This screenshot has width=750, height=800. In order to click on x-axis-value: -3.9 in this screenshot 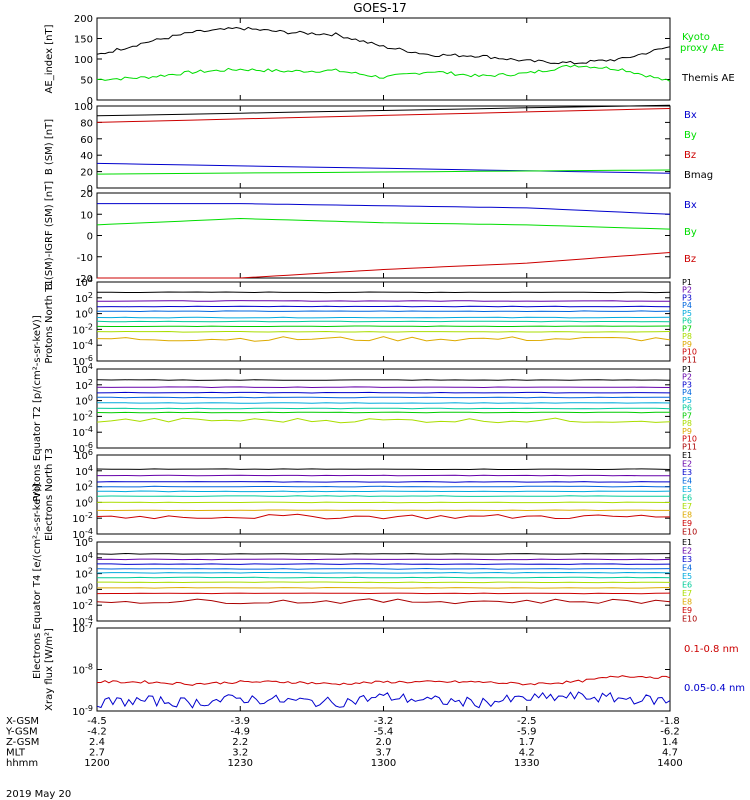, I will do `click(240, 721)`.